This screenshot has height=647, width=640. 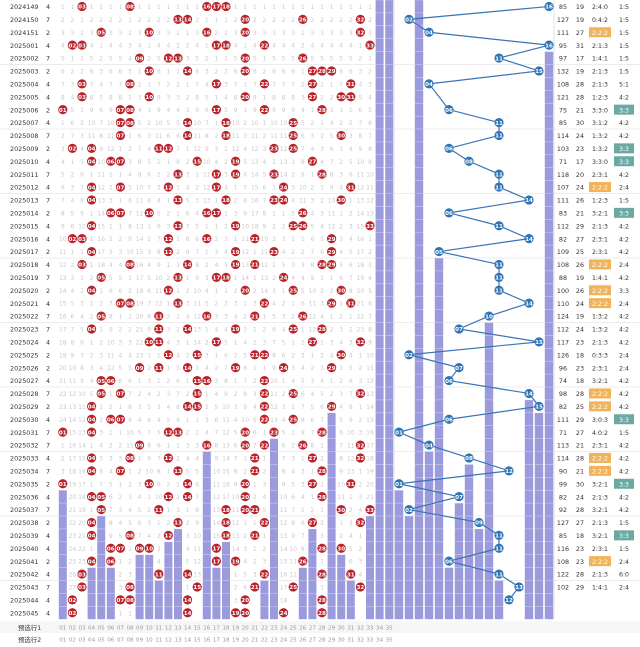 What do you see at coordinates (92, 433) in the screenshot?
I see `red-ball-number: 04` at bounding box center [92, 433].